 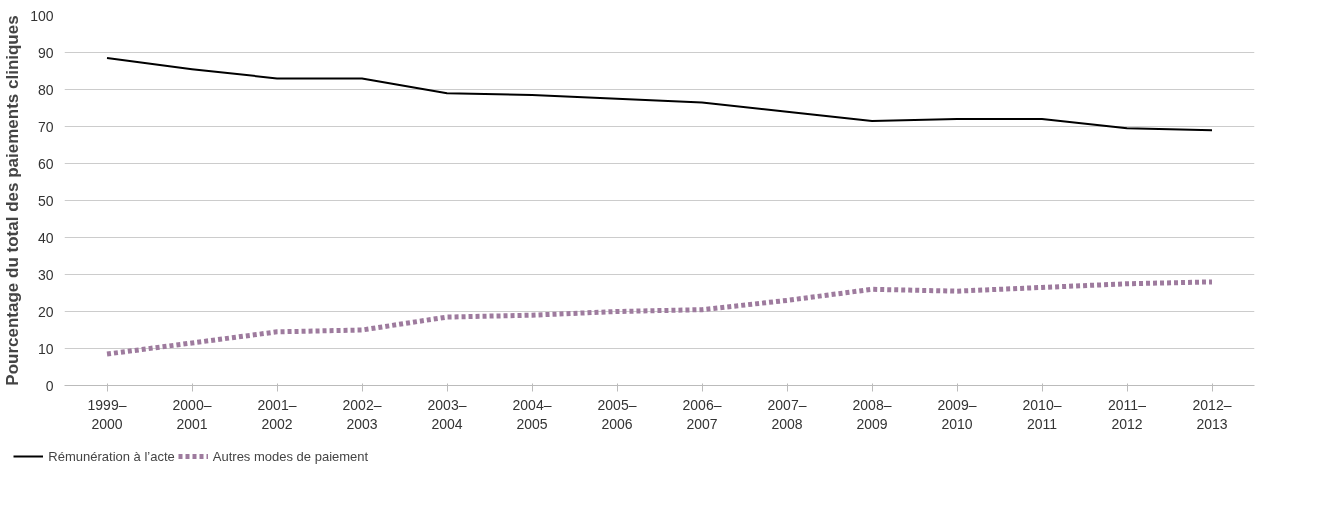 What do you see at coordinates (45, 274) in the screenshot?
I see `y-tick-label: 30` at bounding box center [45, 274].